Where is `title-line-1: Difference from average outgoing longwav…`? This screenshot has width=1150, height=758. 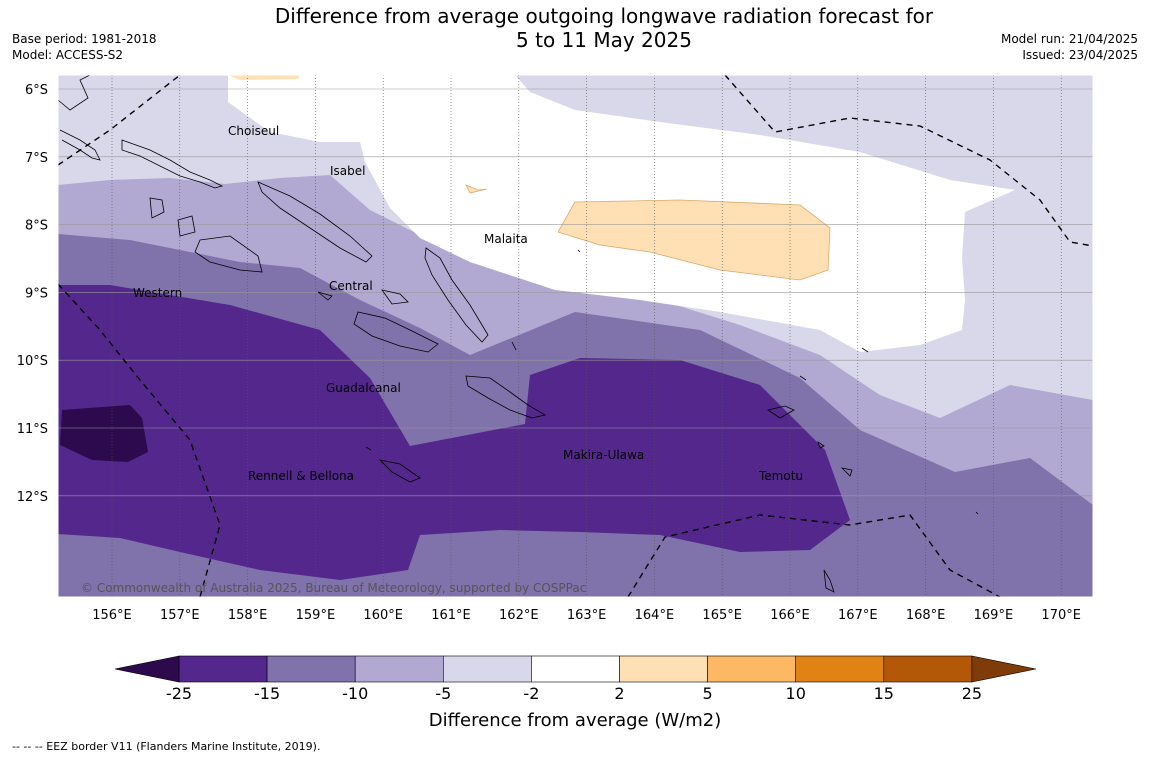
title-line-1: Difference from average outgoing longwav… is located at coordinates (604, 16).